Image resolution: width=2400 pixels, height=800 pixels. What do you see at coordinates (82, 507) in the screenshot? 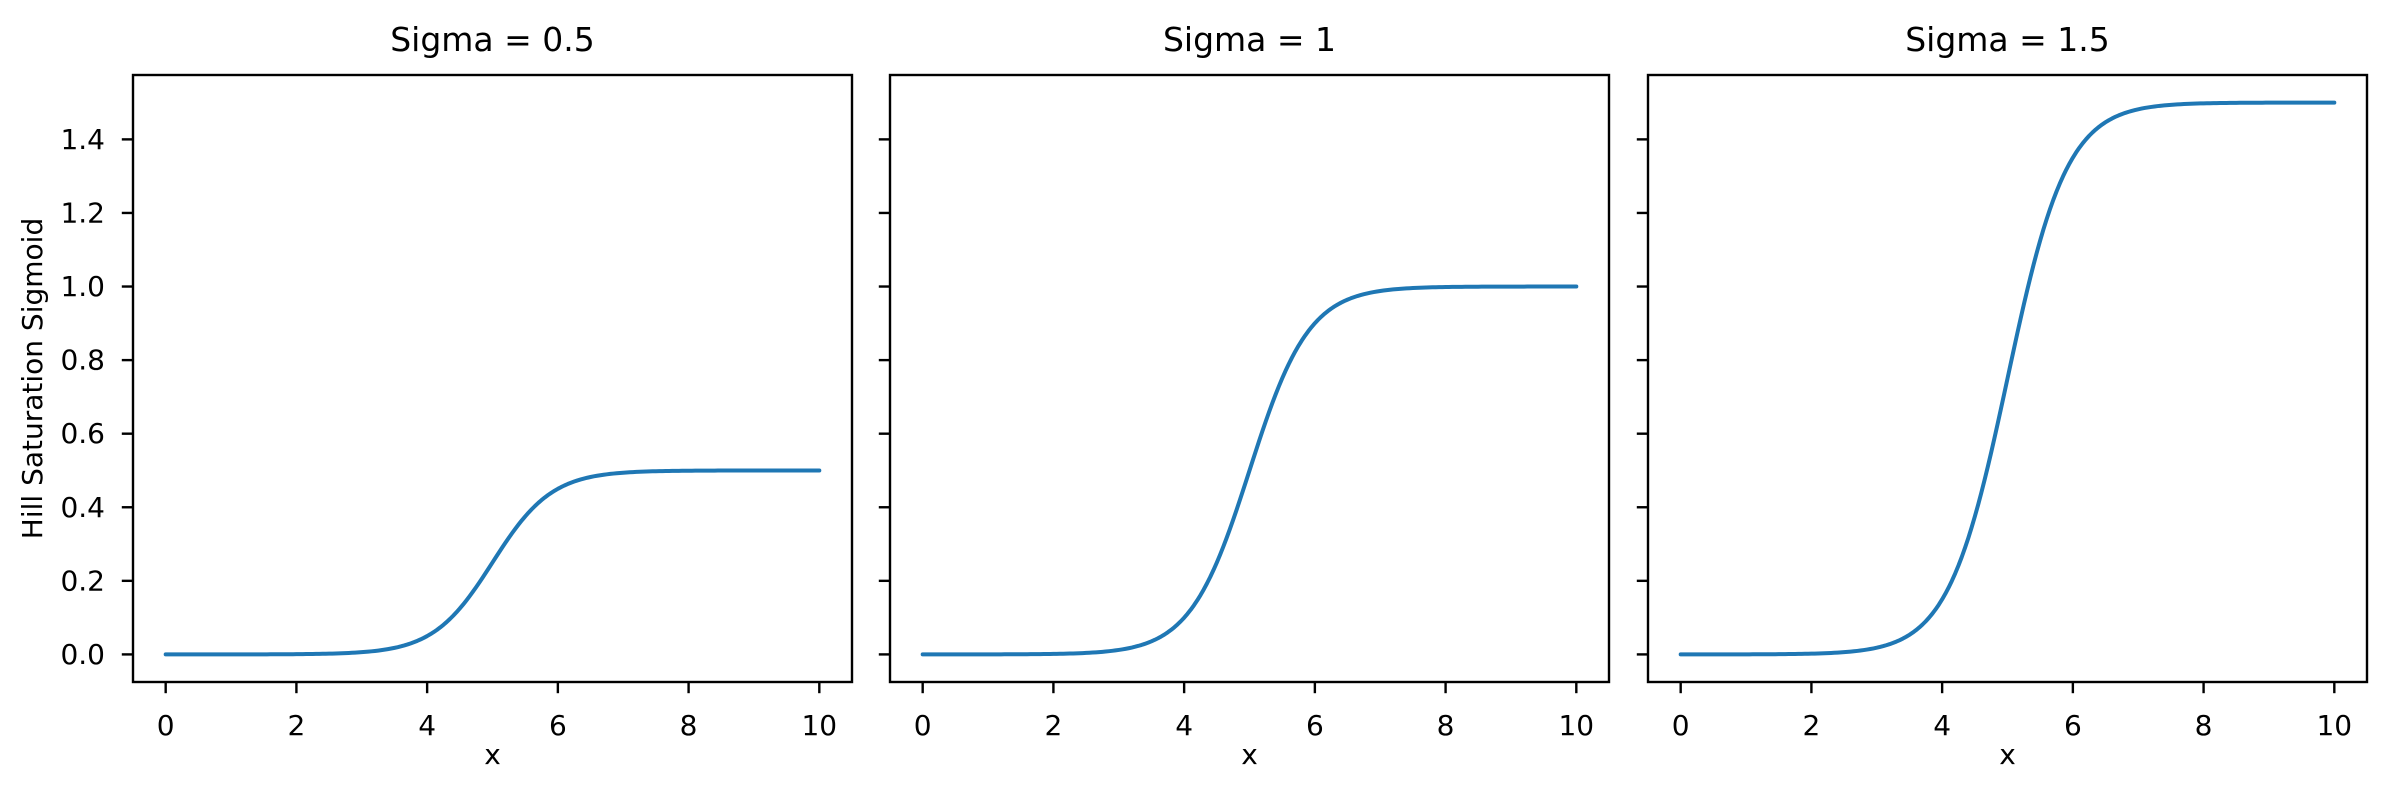
I see `y-tick-label: 0.4` at bounding box center [82, 507].